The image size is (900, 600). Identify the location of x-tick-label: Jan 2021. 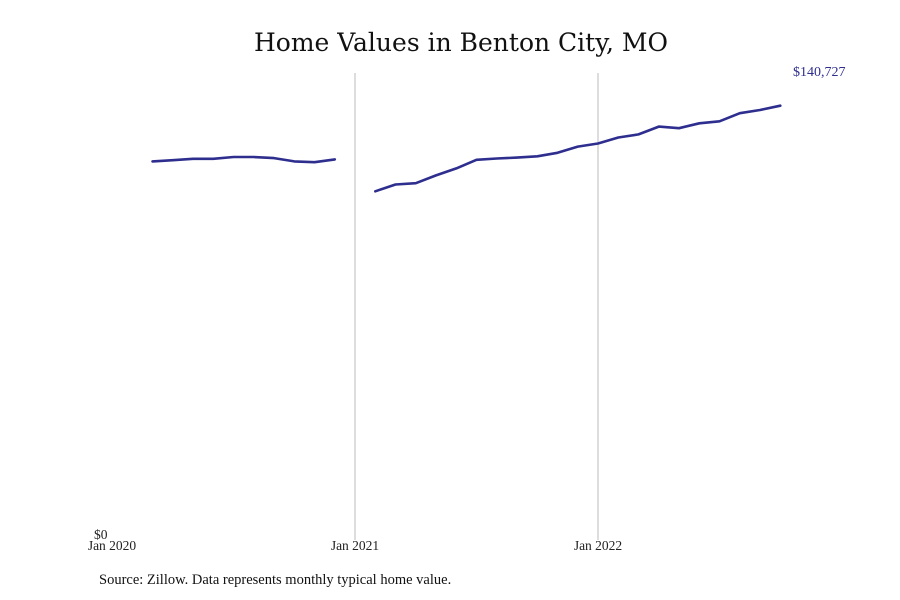
(355, 545).